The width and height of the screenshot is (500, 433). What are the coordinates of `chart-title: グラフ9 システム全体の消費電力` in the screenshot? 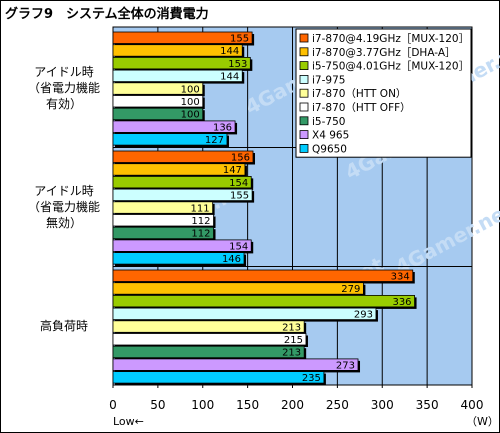 It's located at (107, 14).